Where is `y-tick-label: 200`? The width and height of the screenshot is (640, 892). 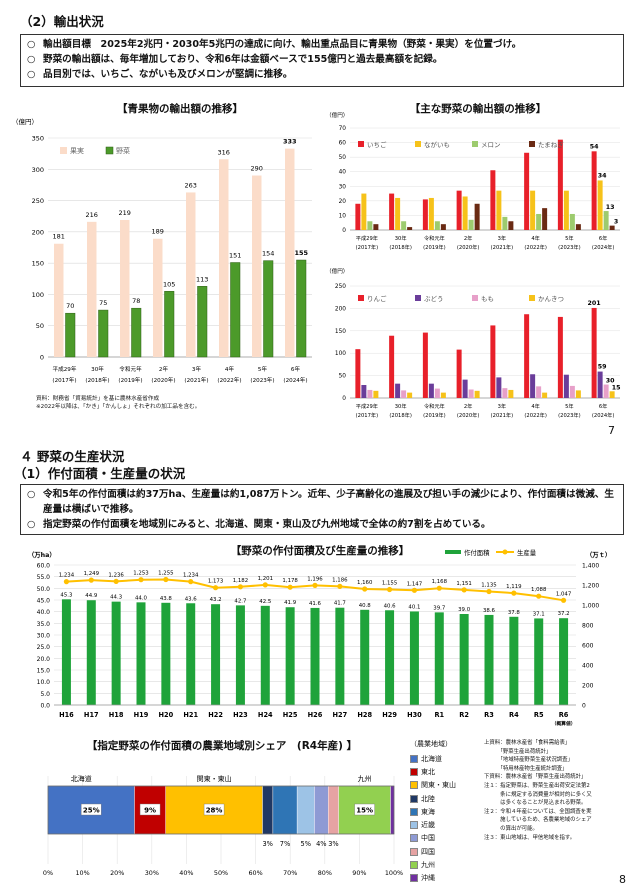
y-tick-label: 200 is located at coordinates (38, 232).